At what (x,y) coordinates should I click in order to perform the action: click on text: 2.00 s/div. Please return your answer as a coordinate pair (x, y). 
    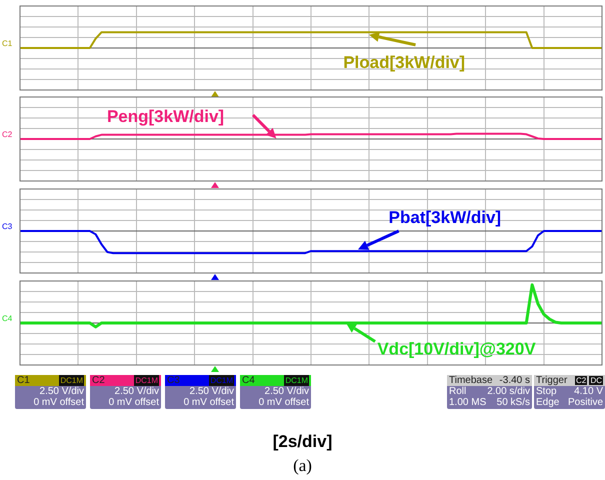
    Looking at the image, I should click on (508, 391).